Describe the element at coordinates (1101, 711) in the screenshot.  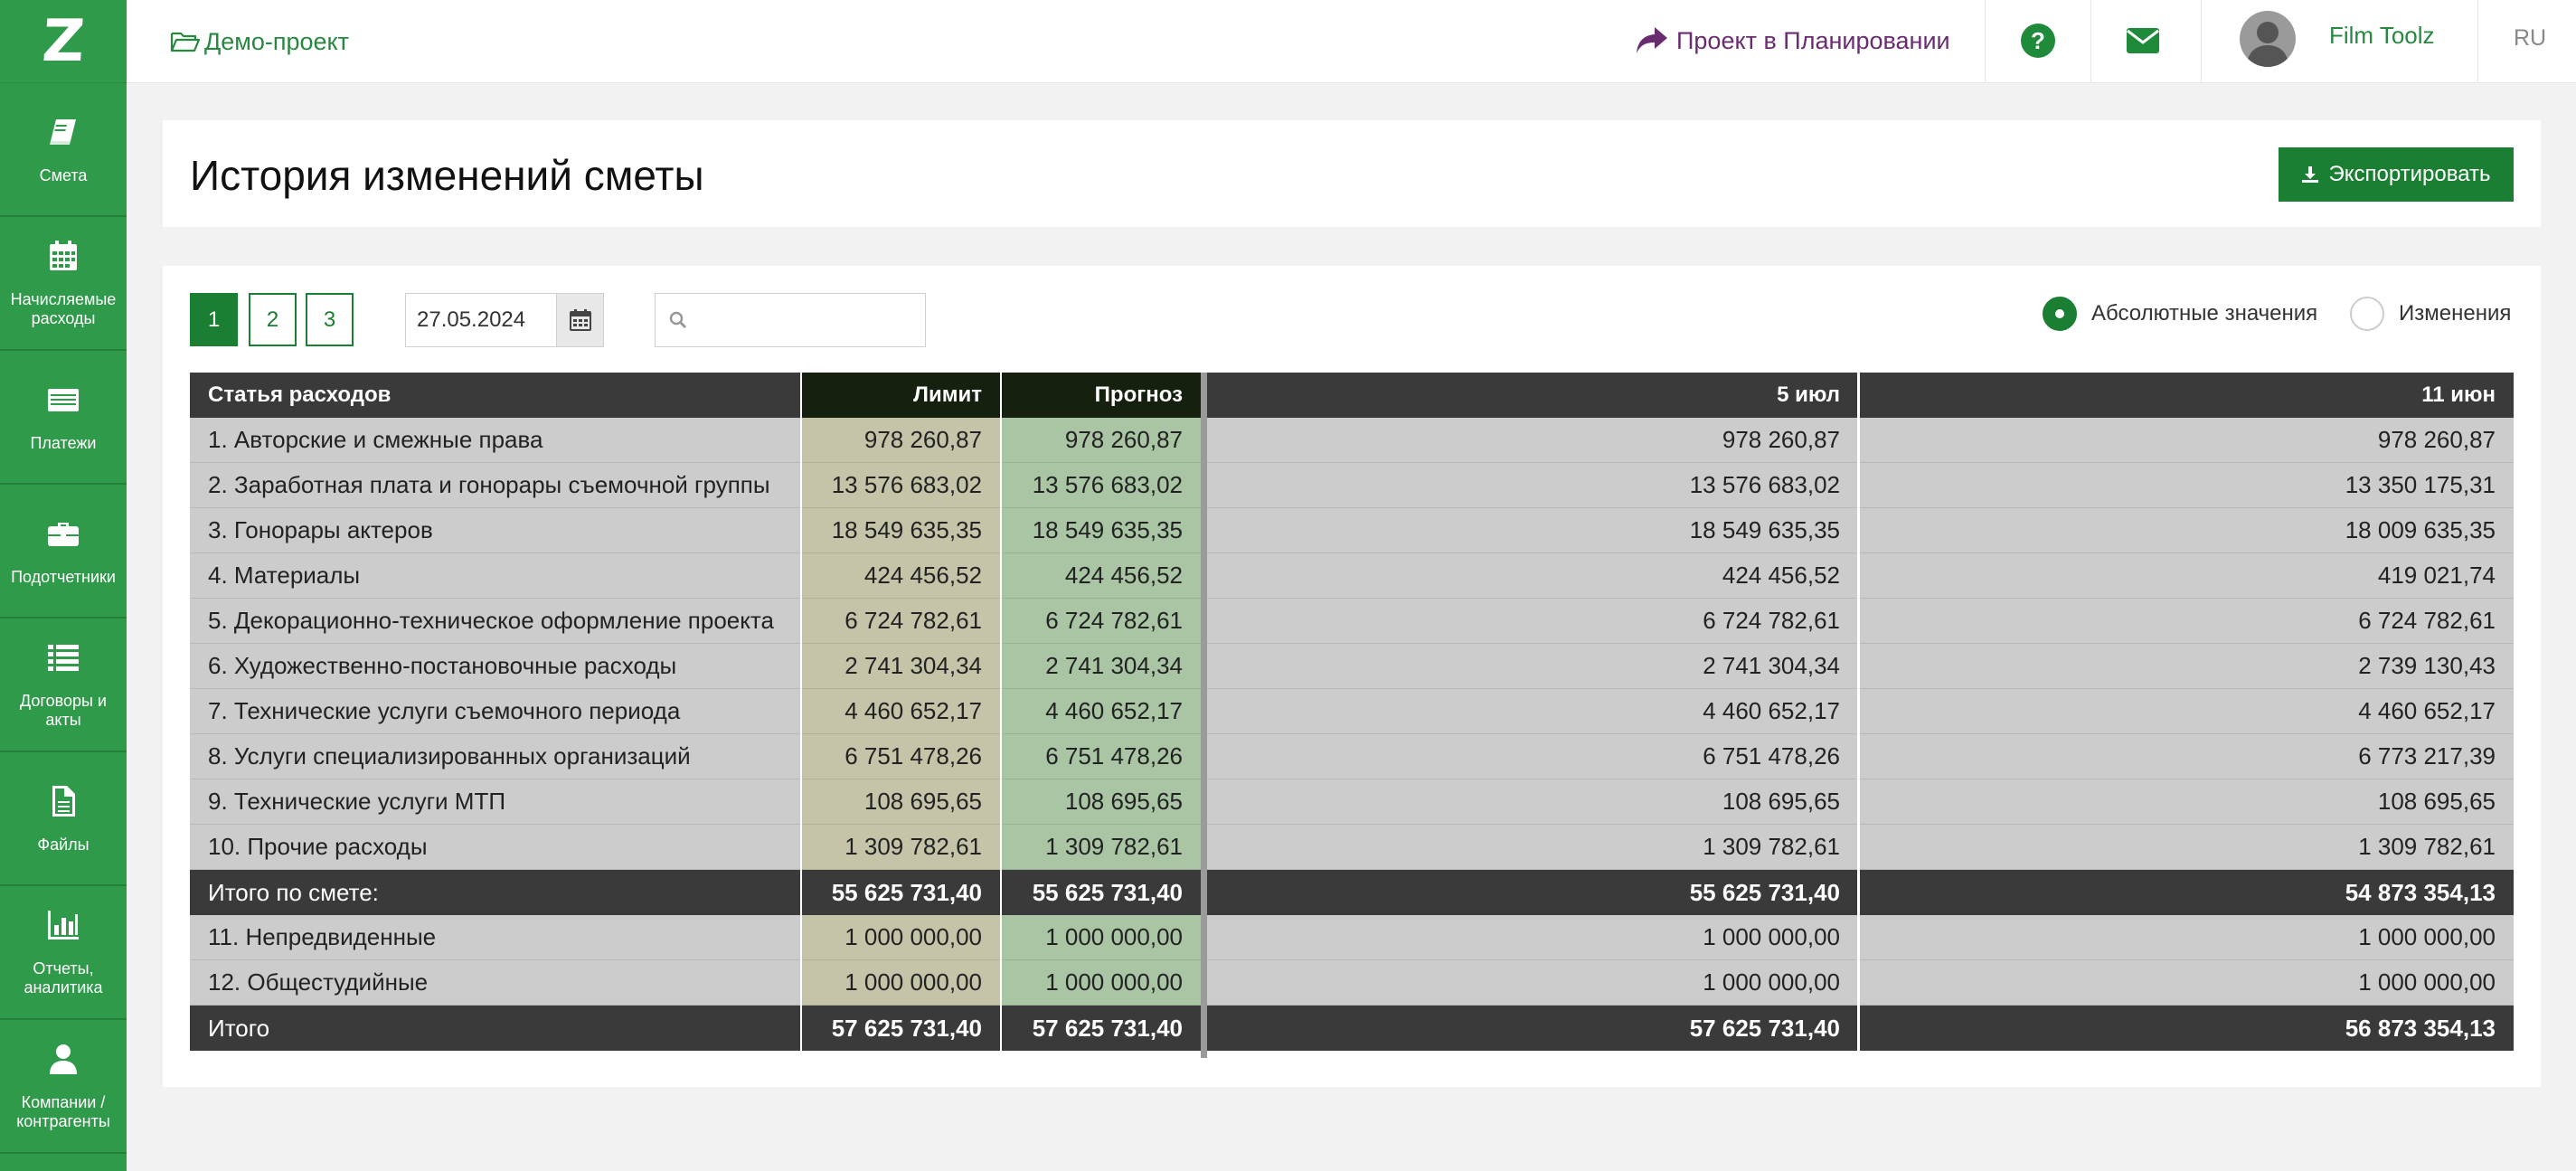
I see `cell-forecast: 4 460 652,17` at that location.